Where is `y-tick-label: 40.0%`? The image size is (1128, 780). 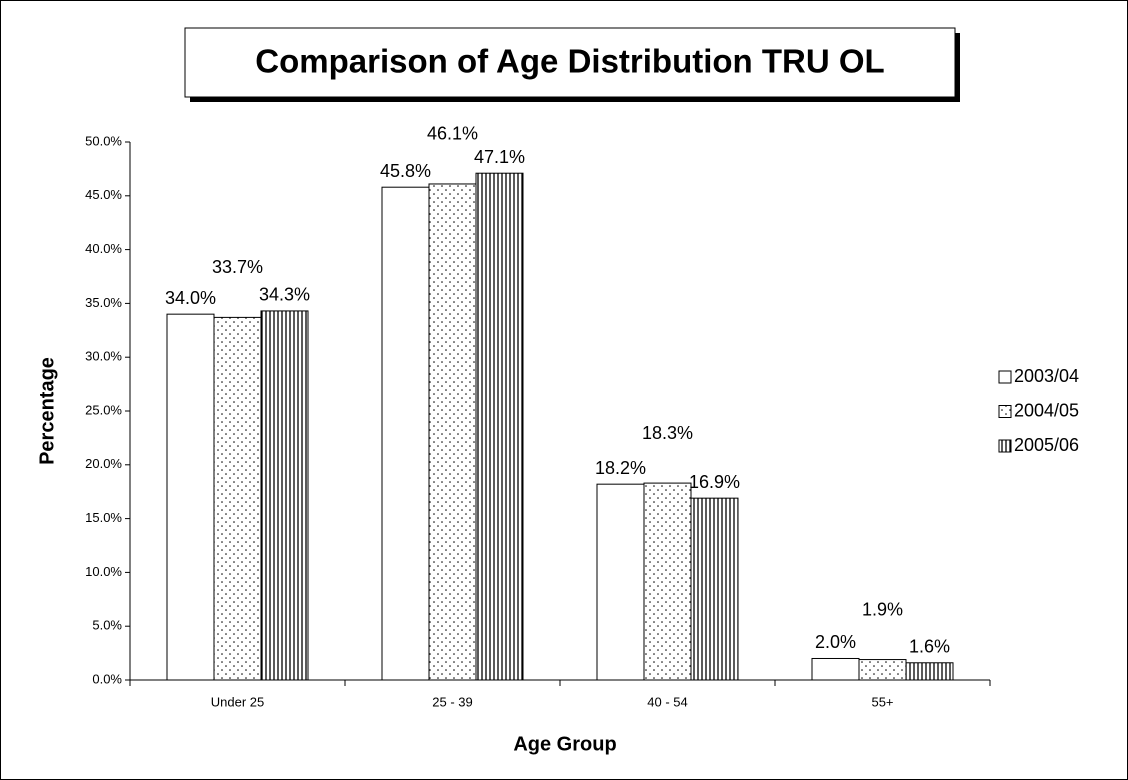
y-tick-label: 40.0% is located at coordinates (103, 248).